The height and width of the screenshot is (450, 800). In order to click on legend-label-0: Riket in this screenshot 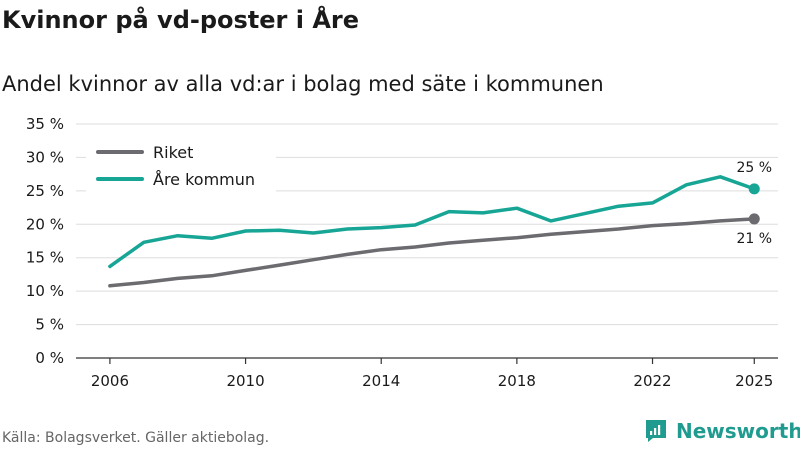, I will do `click(173, 152)`.